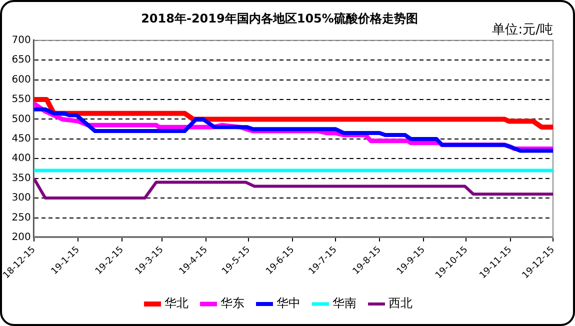  Describe the element at coordinates (21, 178) in the screenshot. I see `y-tick-label: 350` at that location.